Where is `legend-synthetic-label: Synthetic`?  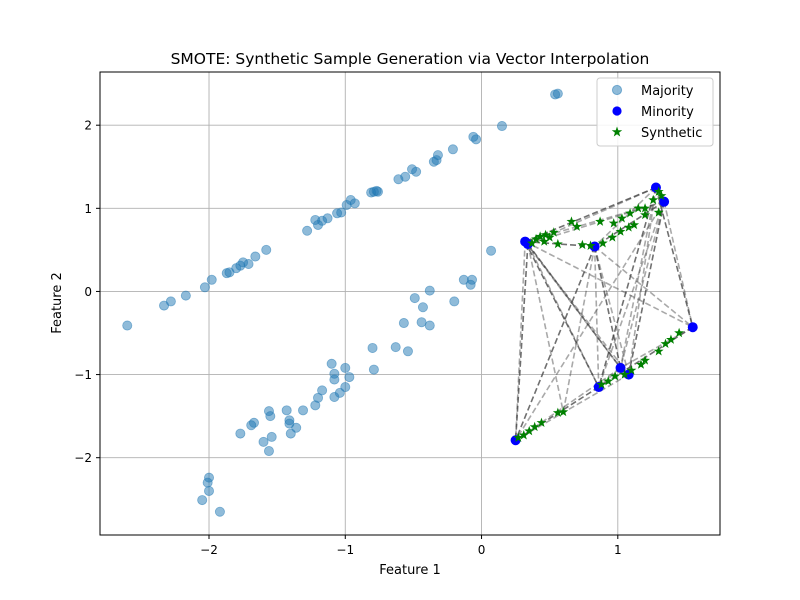 legend-synthetic-label: Synthetic is located at coordinates (671, 133).